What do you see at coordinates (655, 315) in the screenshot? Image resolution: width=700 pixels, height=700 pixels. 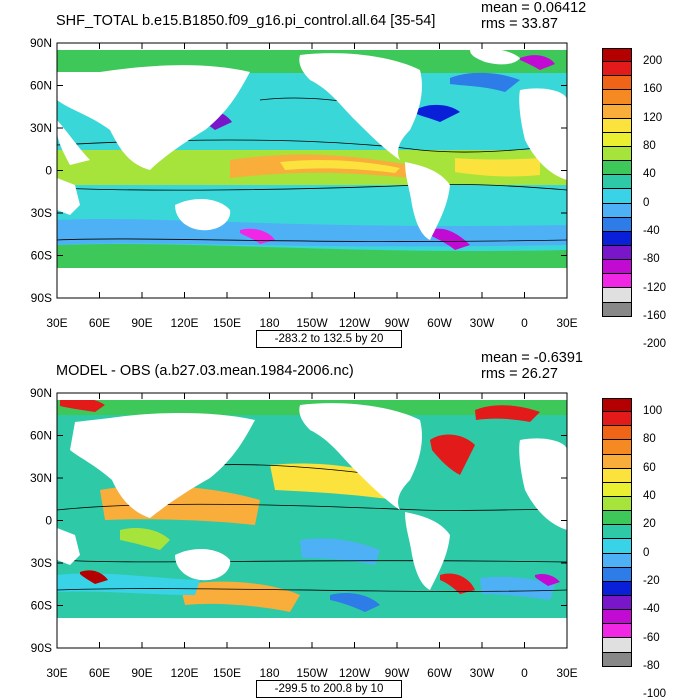 I see `colorbar-label: -160` at bounding box center [655, 315].